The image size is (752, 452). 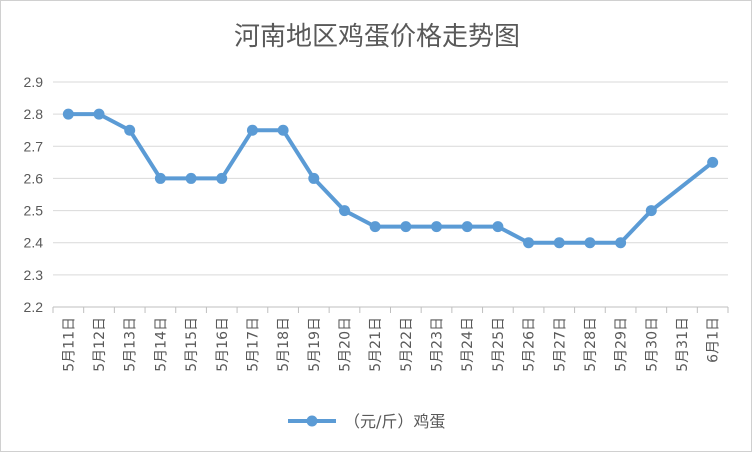 What do you see at coordinates (377, 37) in the screenshot?
I see `chart-title: 河南地区鸡蛋价格走势图` at bounding box center [377, 37].